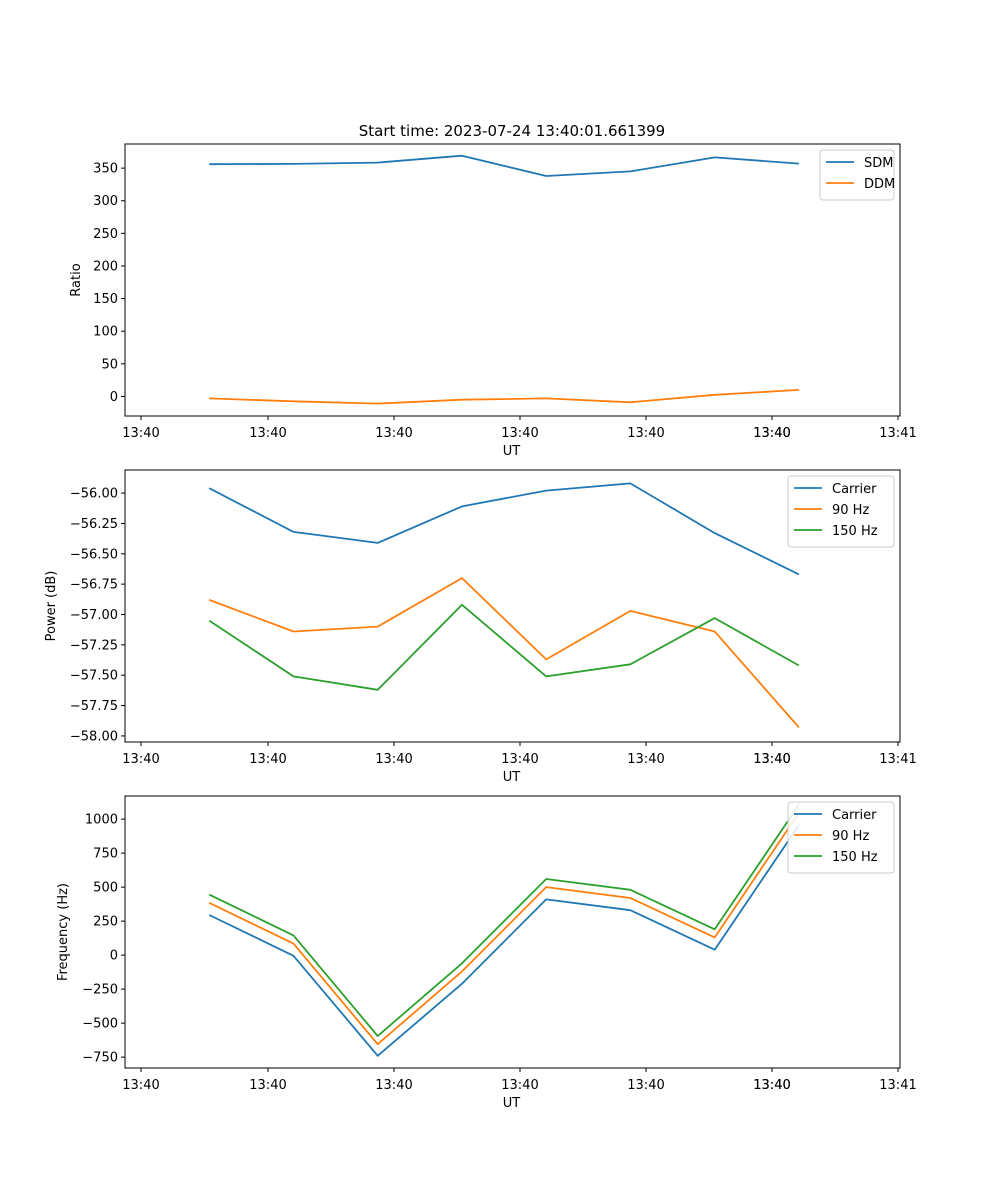 Image resolution: width=1000 pixels, height=1200 pixels. What do you see at coordinates (94, 706) in the screenshot?
I see `power-y-tick-label: −57.75` at bounding box center [94, 706].